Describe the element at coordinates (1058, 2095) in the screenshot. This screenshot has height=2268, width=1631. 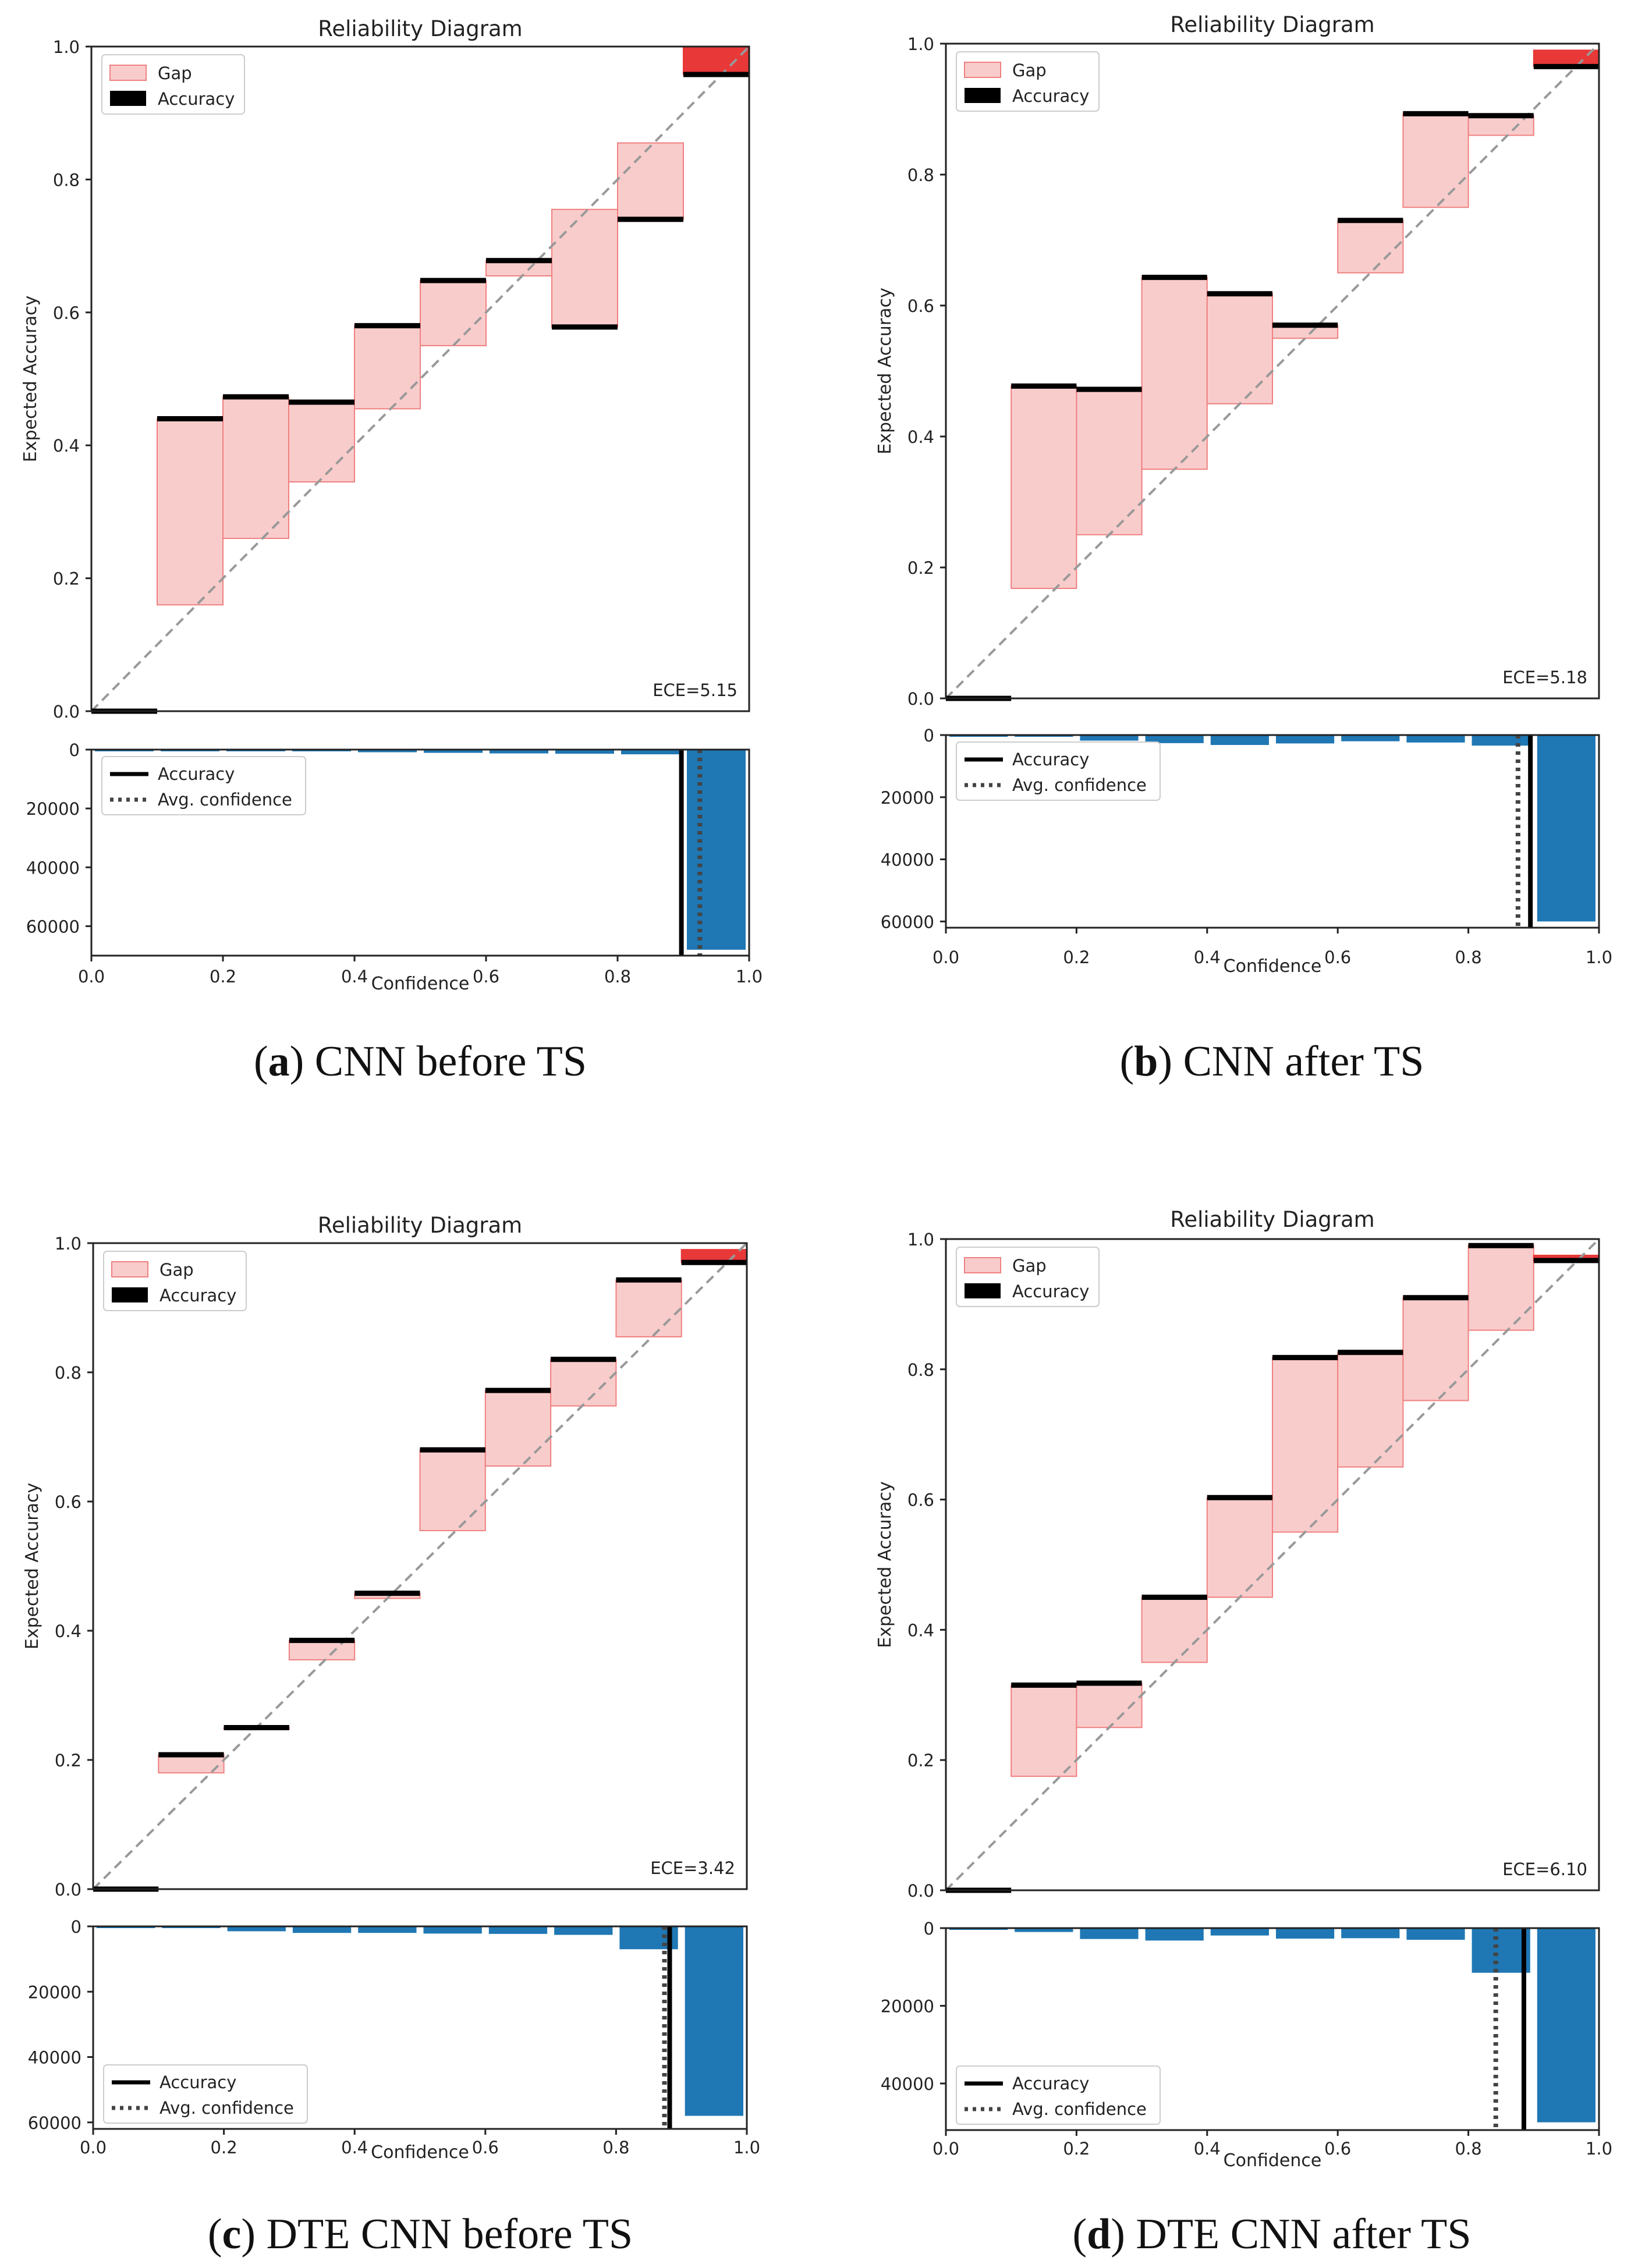
I see `legend-frame` at that location.